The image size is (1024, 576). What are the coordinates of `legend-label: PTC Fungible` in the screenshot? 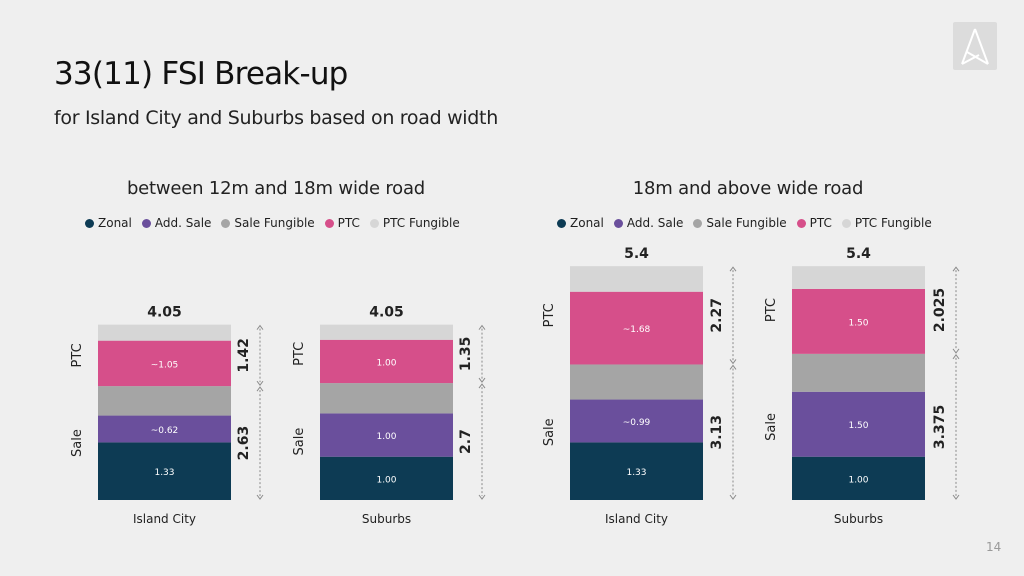 It's located at (421, 223).